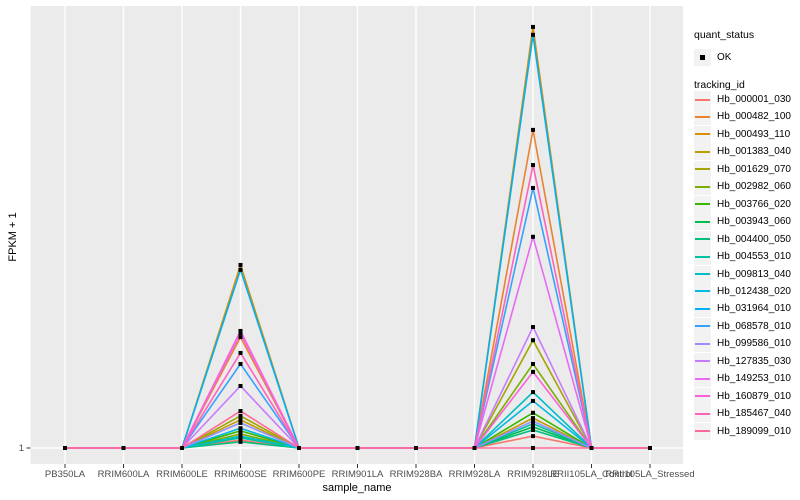  What do you see at coordinates (754, 431) in the screenshot?
I see `legend-label-Hb_189099_010: Hb_189099_010` at bounding box center [754, 431].